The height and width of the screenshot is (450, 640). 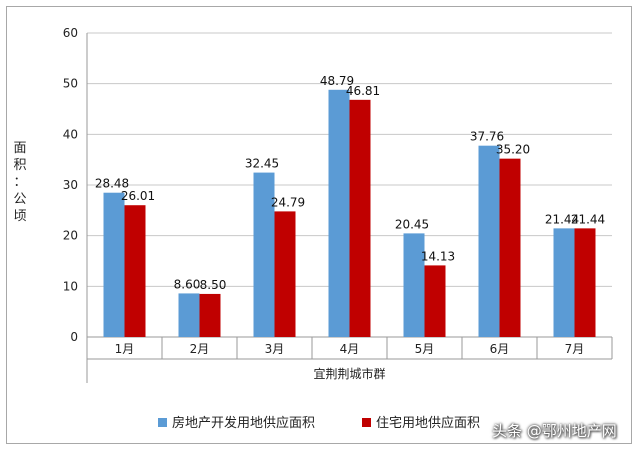 What do you see at coordinates (19, 148) in the screenshot?
I see `y-axis-title-char: 面` at bounding box center [19, 148].